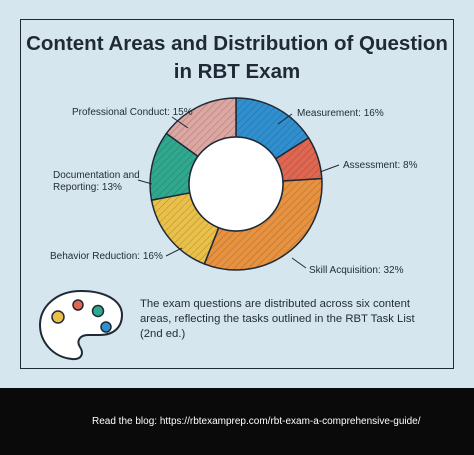 This screenshot has height=455, width=474. Describe the element at coordinates (106, 256) in the screenshot. I see `label-behavior-reduction: Behavior Reduction: 16%` at that location.